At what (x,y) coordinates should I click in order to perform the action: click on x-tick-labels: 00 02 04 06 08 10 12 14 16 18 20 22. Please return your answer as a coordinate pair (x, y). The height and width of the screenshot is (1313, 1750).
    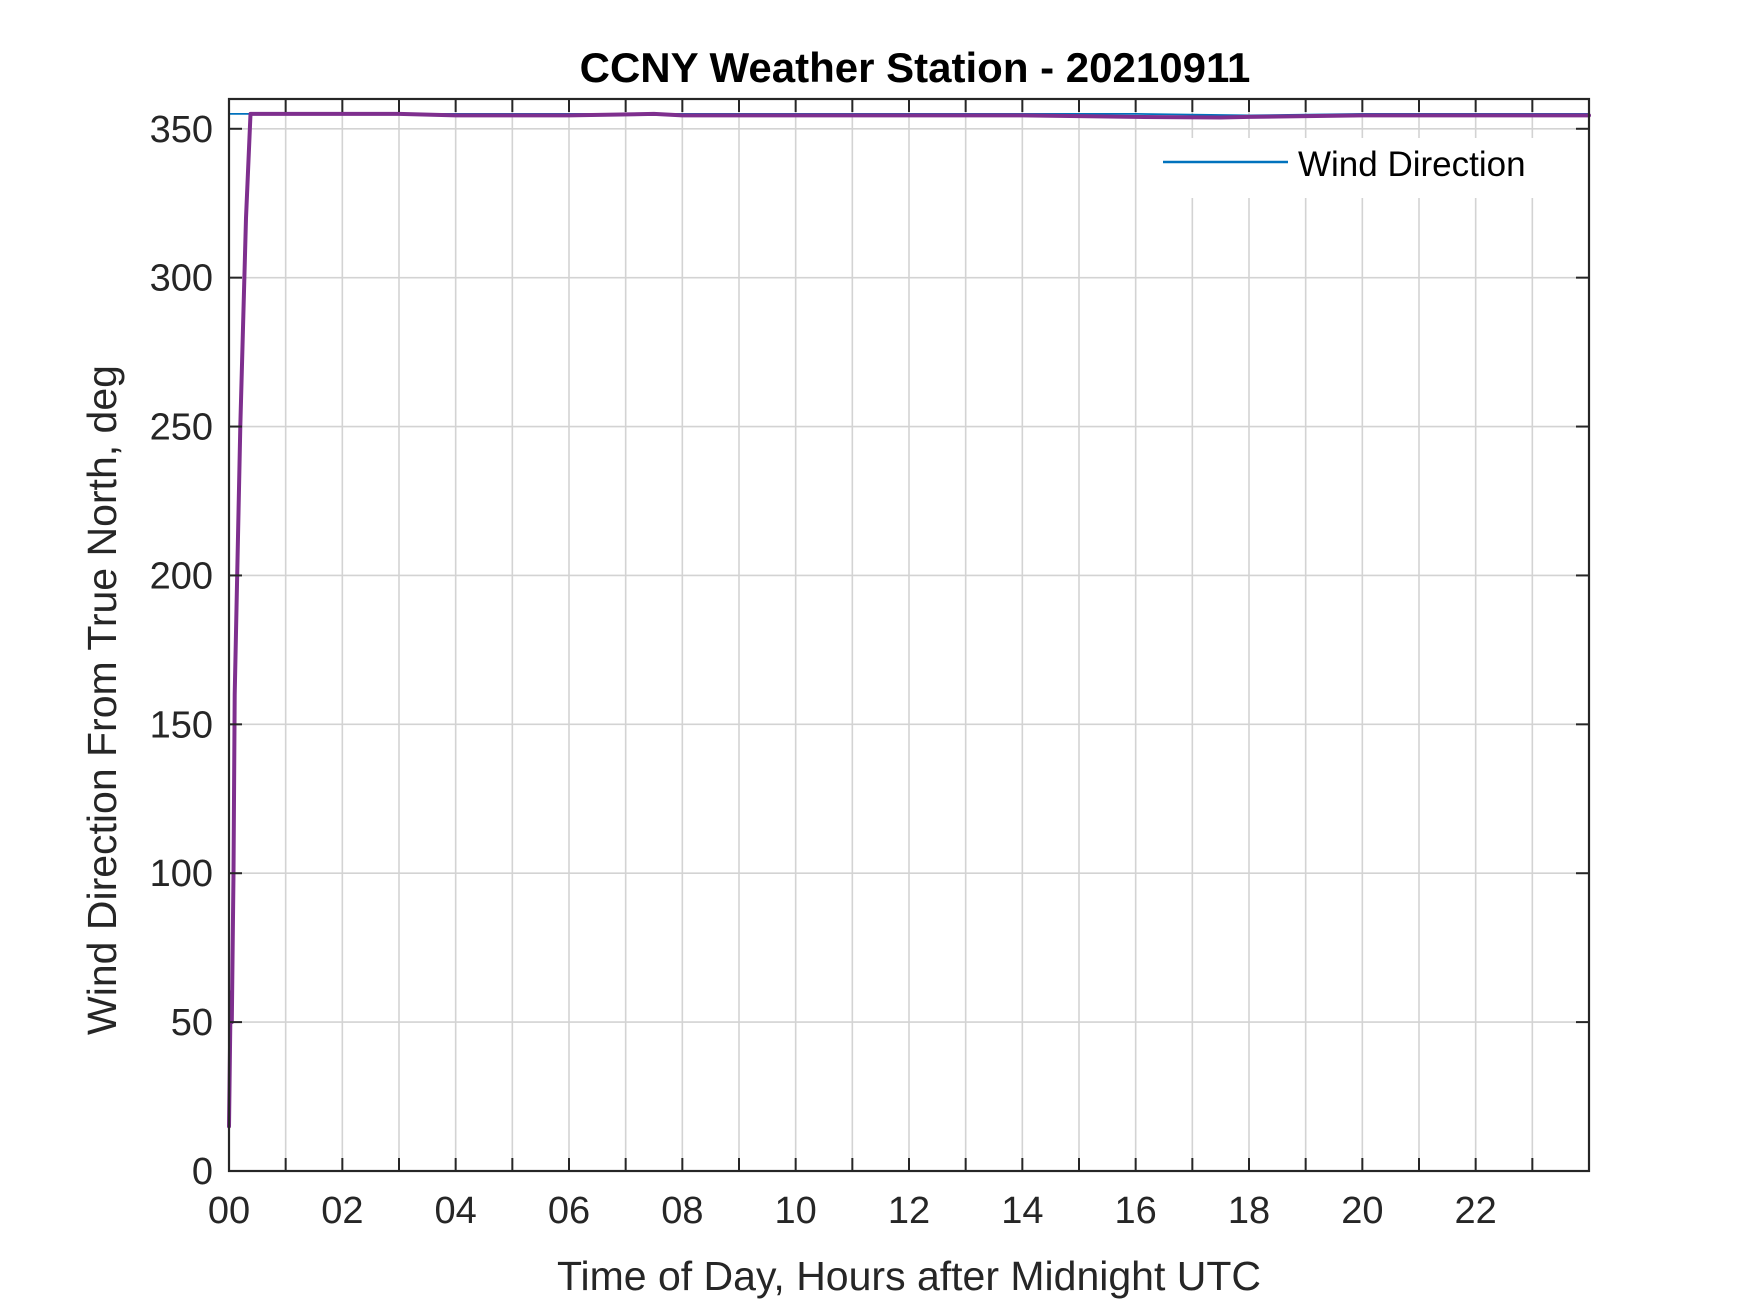
    Looking at the image, I should click on (852, 1211).